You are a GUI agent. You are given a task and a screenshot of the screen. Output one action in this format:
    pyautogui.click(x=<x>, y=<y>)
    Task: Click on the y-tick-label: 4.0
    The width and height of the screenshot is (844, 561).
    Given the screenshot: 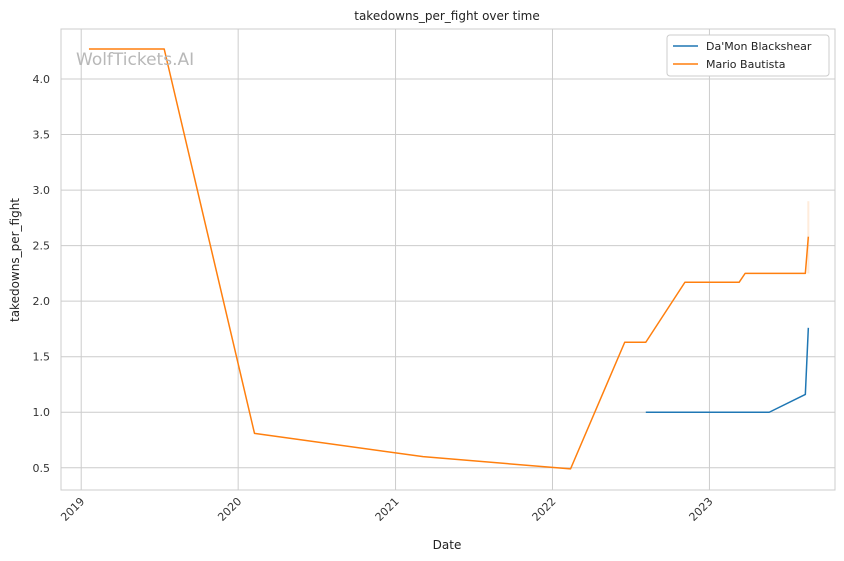 What is the action you would take?
    pyautogui.click(x=42, y=79)
    